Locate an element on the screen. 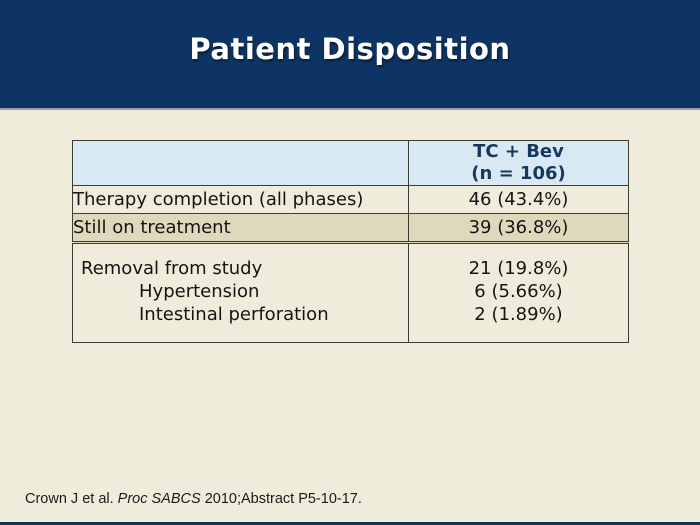  row-label: Still on treatment is located at coordinates (240, 228).